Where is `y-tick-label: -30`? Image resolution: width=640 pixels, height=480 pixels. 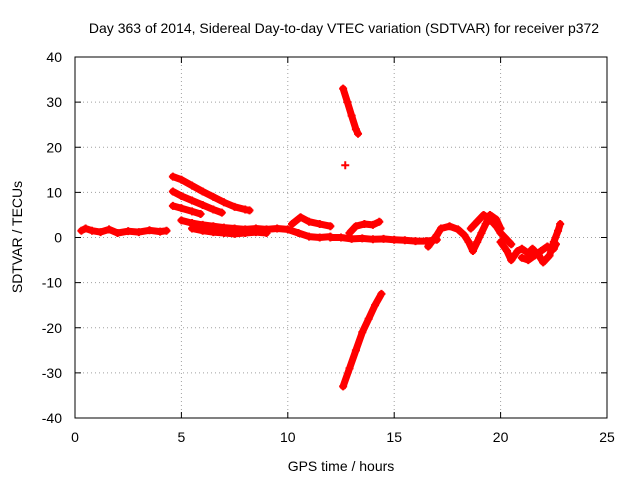 y-tick-label: -30 is located at coordinates (52, 373).